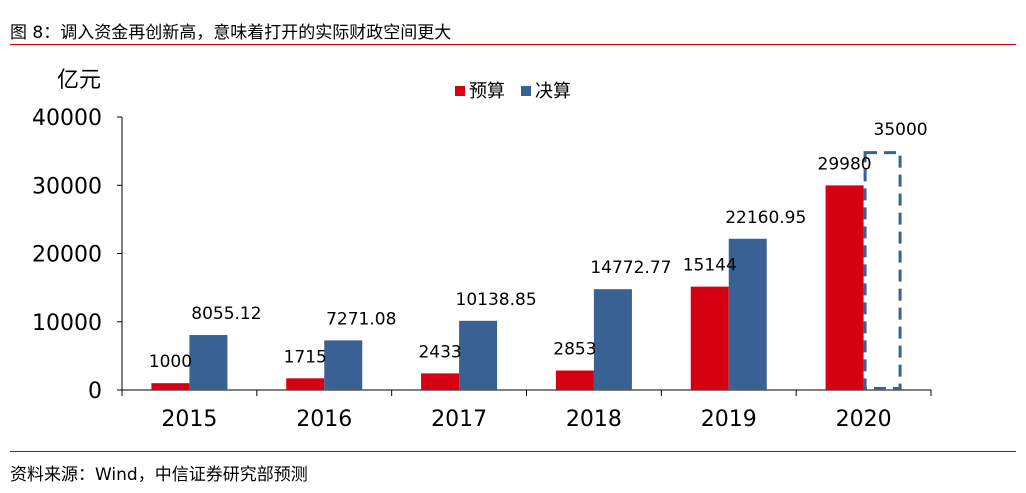 The width and height of the screenshot is (1026, 493). Describe the element at coordinates (361, 319) in the screenshot. I see `data-label: 7271.08` at that location.